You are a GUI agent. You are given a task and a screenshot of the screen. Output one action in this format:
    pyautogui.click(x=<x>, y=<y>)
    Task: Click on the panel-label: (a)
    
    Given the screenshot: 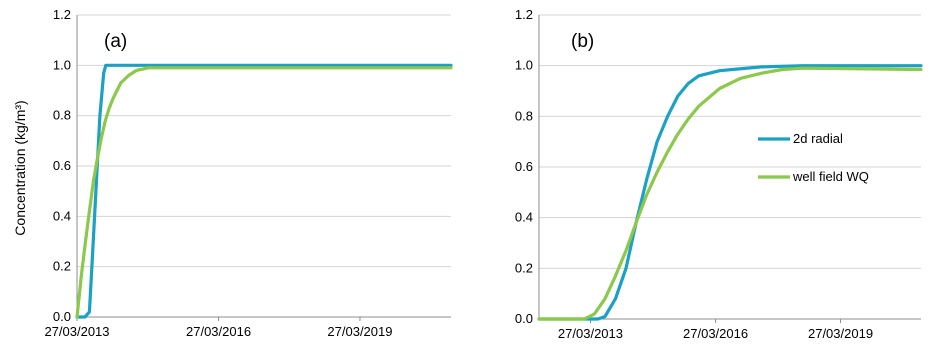 What is the action you would take?
    pyautogui.click(x=115, y=41)
    